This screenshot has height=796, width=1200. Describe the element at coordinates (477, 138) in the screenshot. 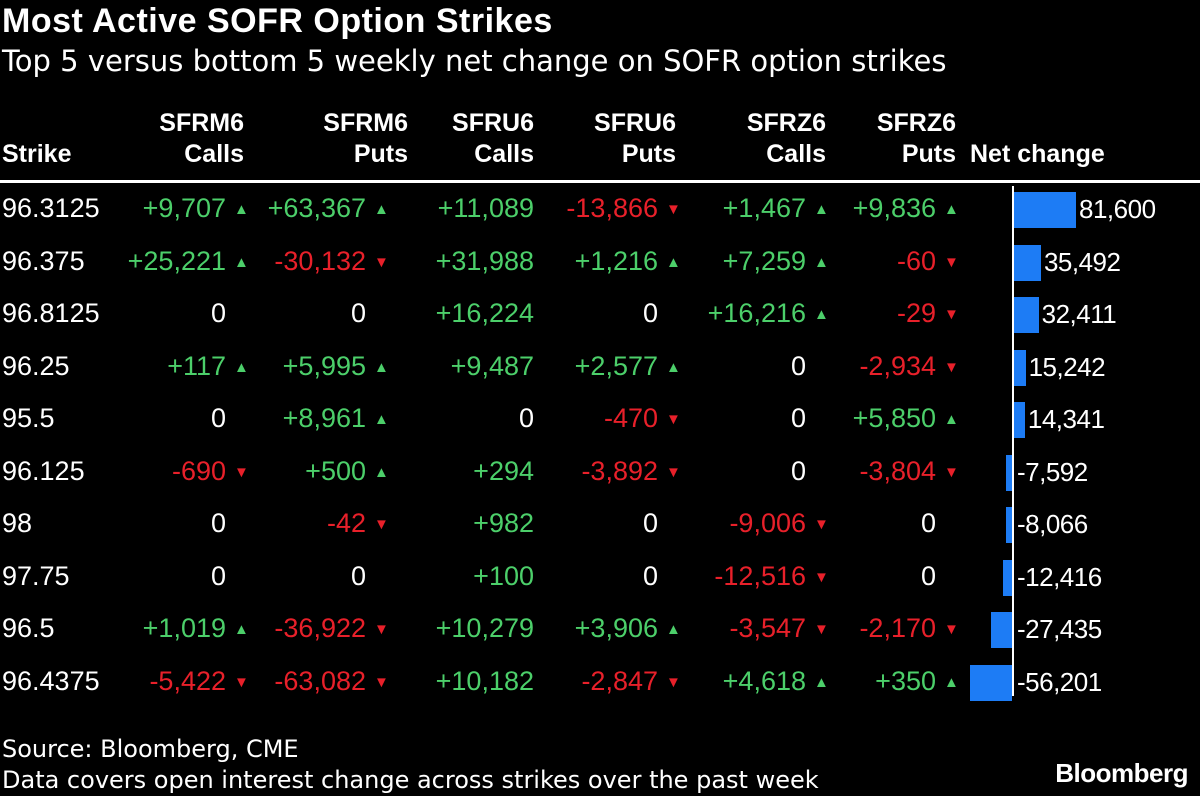

I see `header-sfru6-calls: SFRU6 Calls` at that location.